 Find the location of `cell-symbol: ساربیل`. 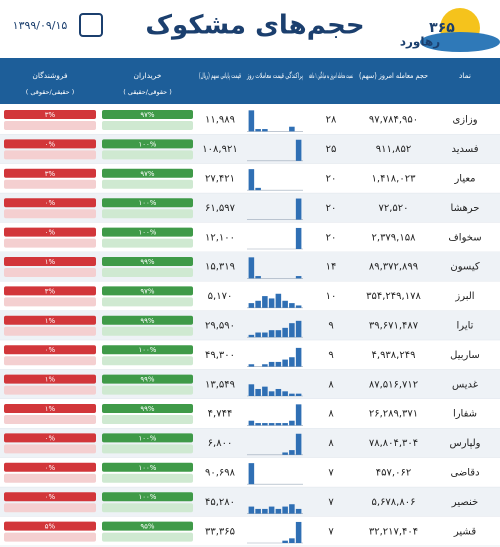

cell-symbol: ساربیل is located at coordinates (465, 355).